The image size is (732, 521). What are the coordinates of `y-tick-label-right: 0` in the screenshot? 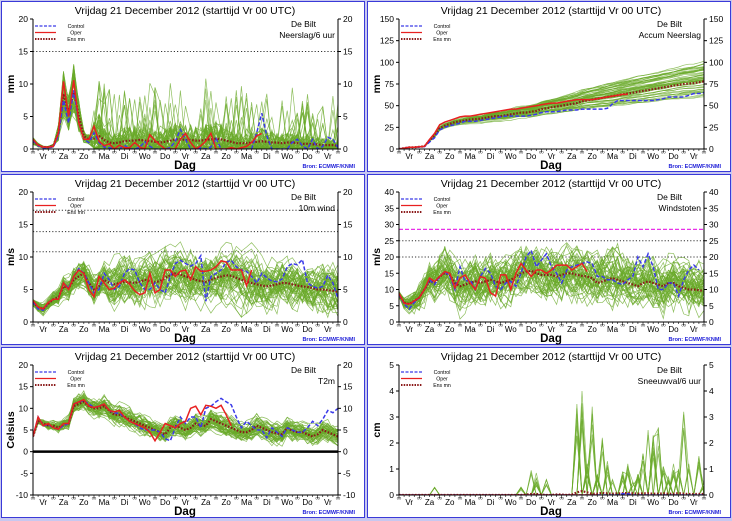 It's located at (345, 322).